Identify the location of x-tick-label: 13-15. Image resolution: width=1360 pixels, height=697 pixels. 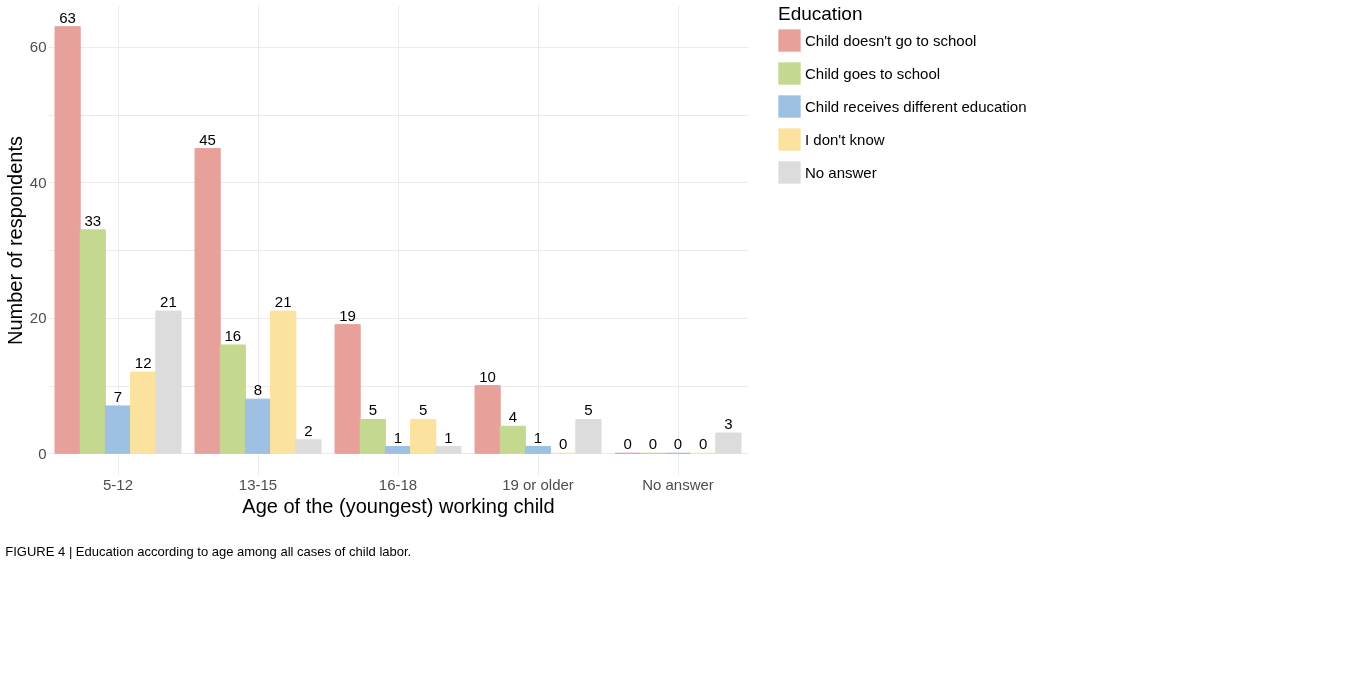
(258, 484).